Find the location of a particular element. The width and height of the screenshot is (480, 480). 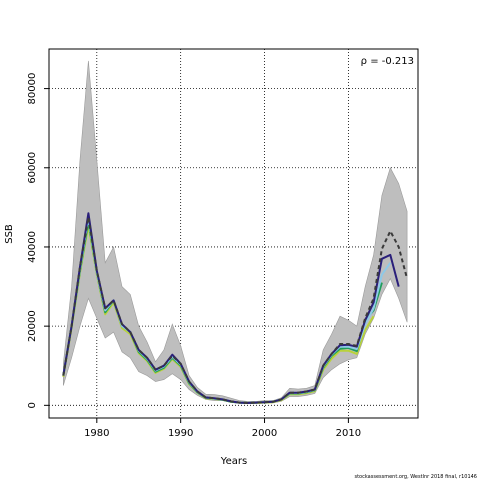

x-tick-label: 2000 is located at coordinates (264, 433).